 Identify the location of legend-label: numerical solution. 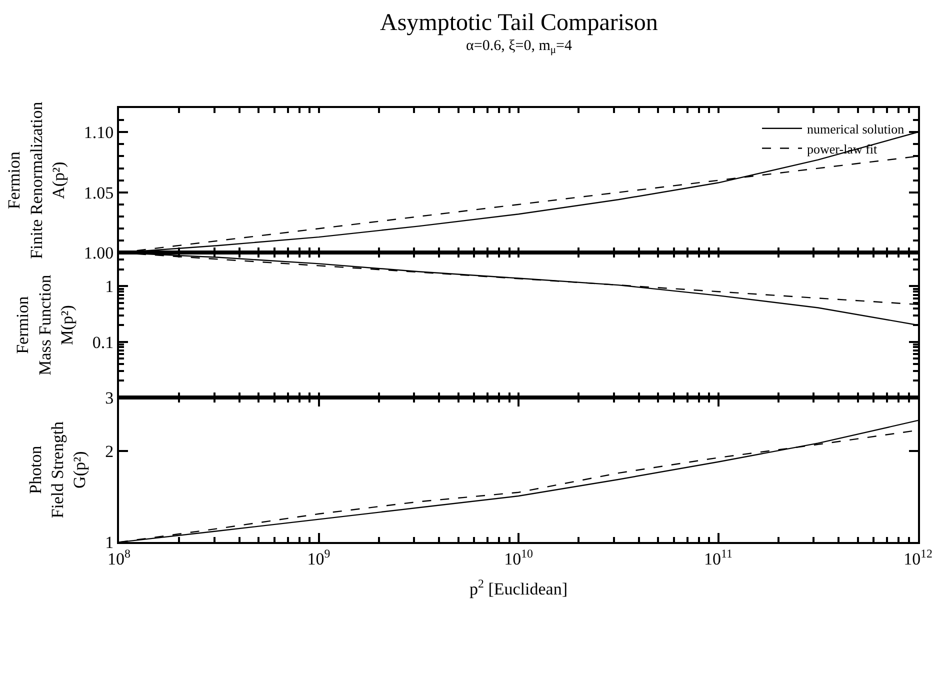
(856, 128).